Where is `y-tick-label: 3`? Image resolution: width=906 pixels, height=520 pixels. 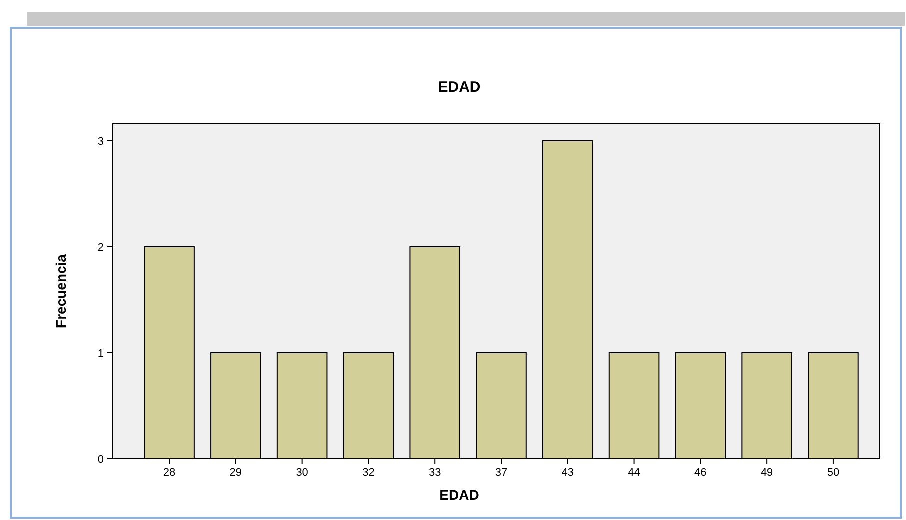
y-tick-label: 3 is located at coordinates (101, 142).